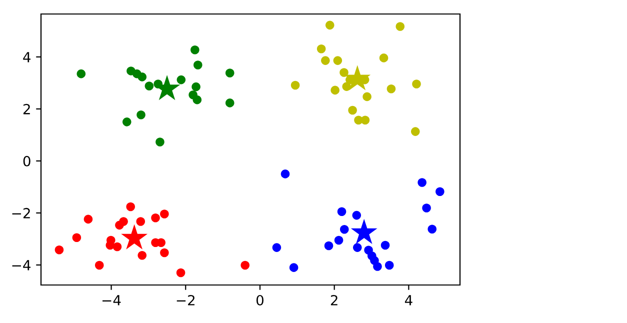  What do you see at coordinates (26, 109) in the screenshot?
I see `y-tick-label: 2` at bounding box center [26, 109].